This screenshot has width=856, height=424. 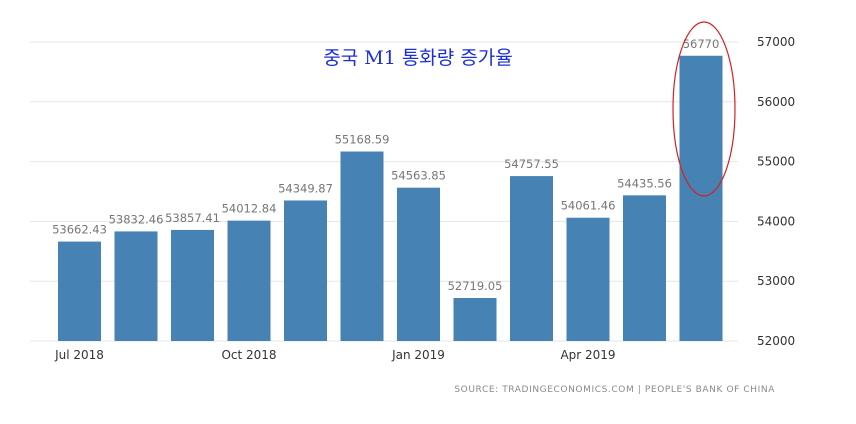 I want to click on highlight-annotation, so click(x=704, y=109).